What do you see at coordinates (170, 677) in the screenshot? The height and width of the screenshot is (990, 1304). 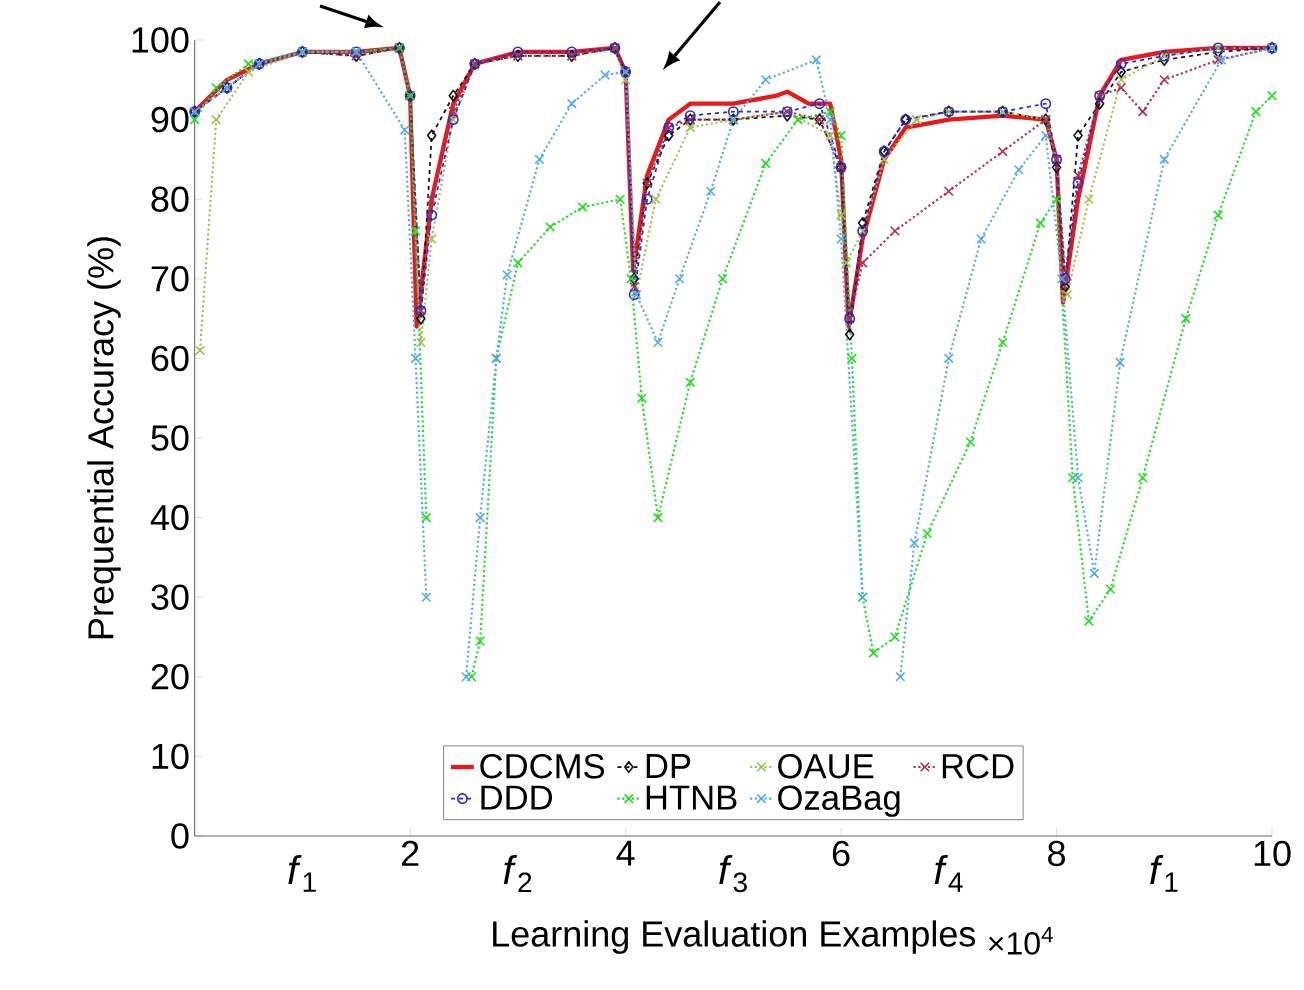 I see `y-tick-label: 20` at bounding box center [170, 677].